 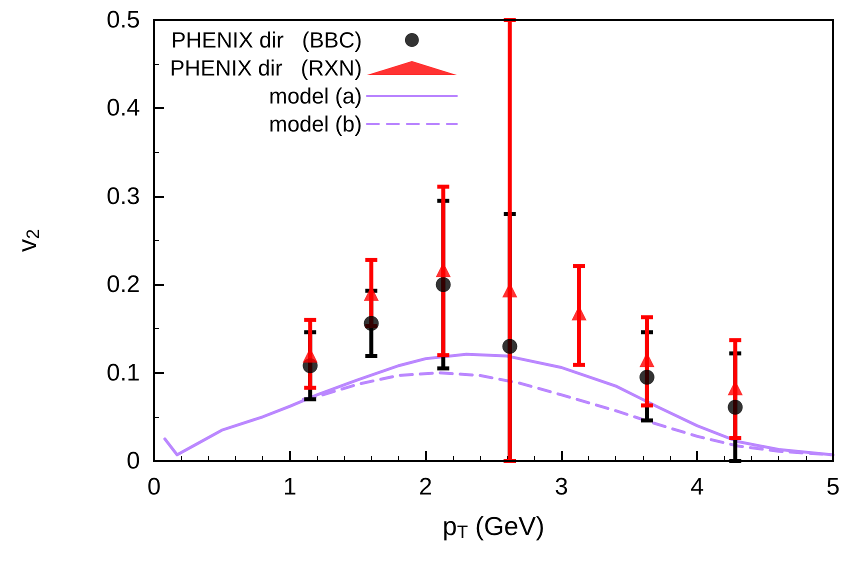 What do you see at coordinates (27, 240) in the screenshot?
I see `y-axis-title: v2` at bounding box center [27, 240].